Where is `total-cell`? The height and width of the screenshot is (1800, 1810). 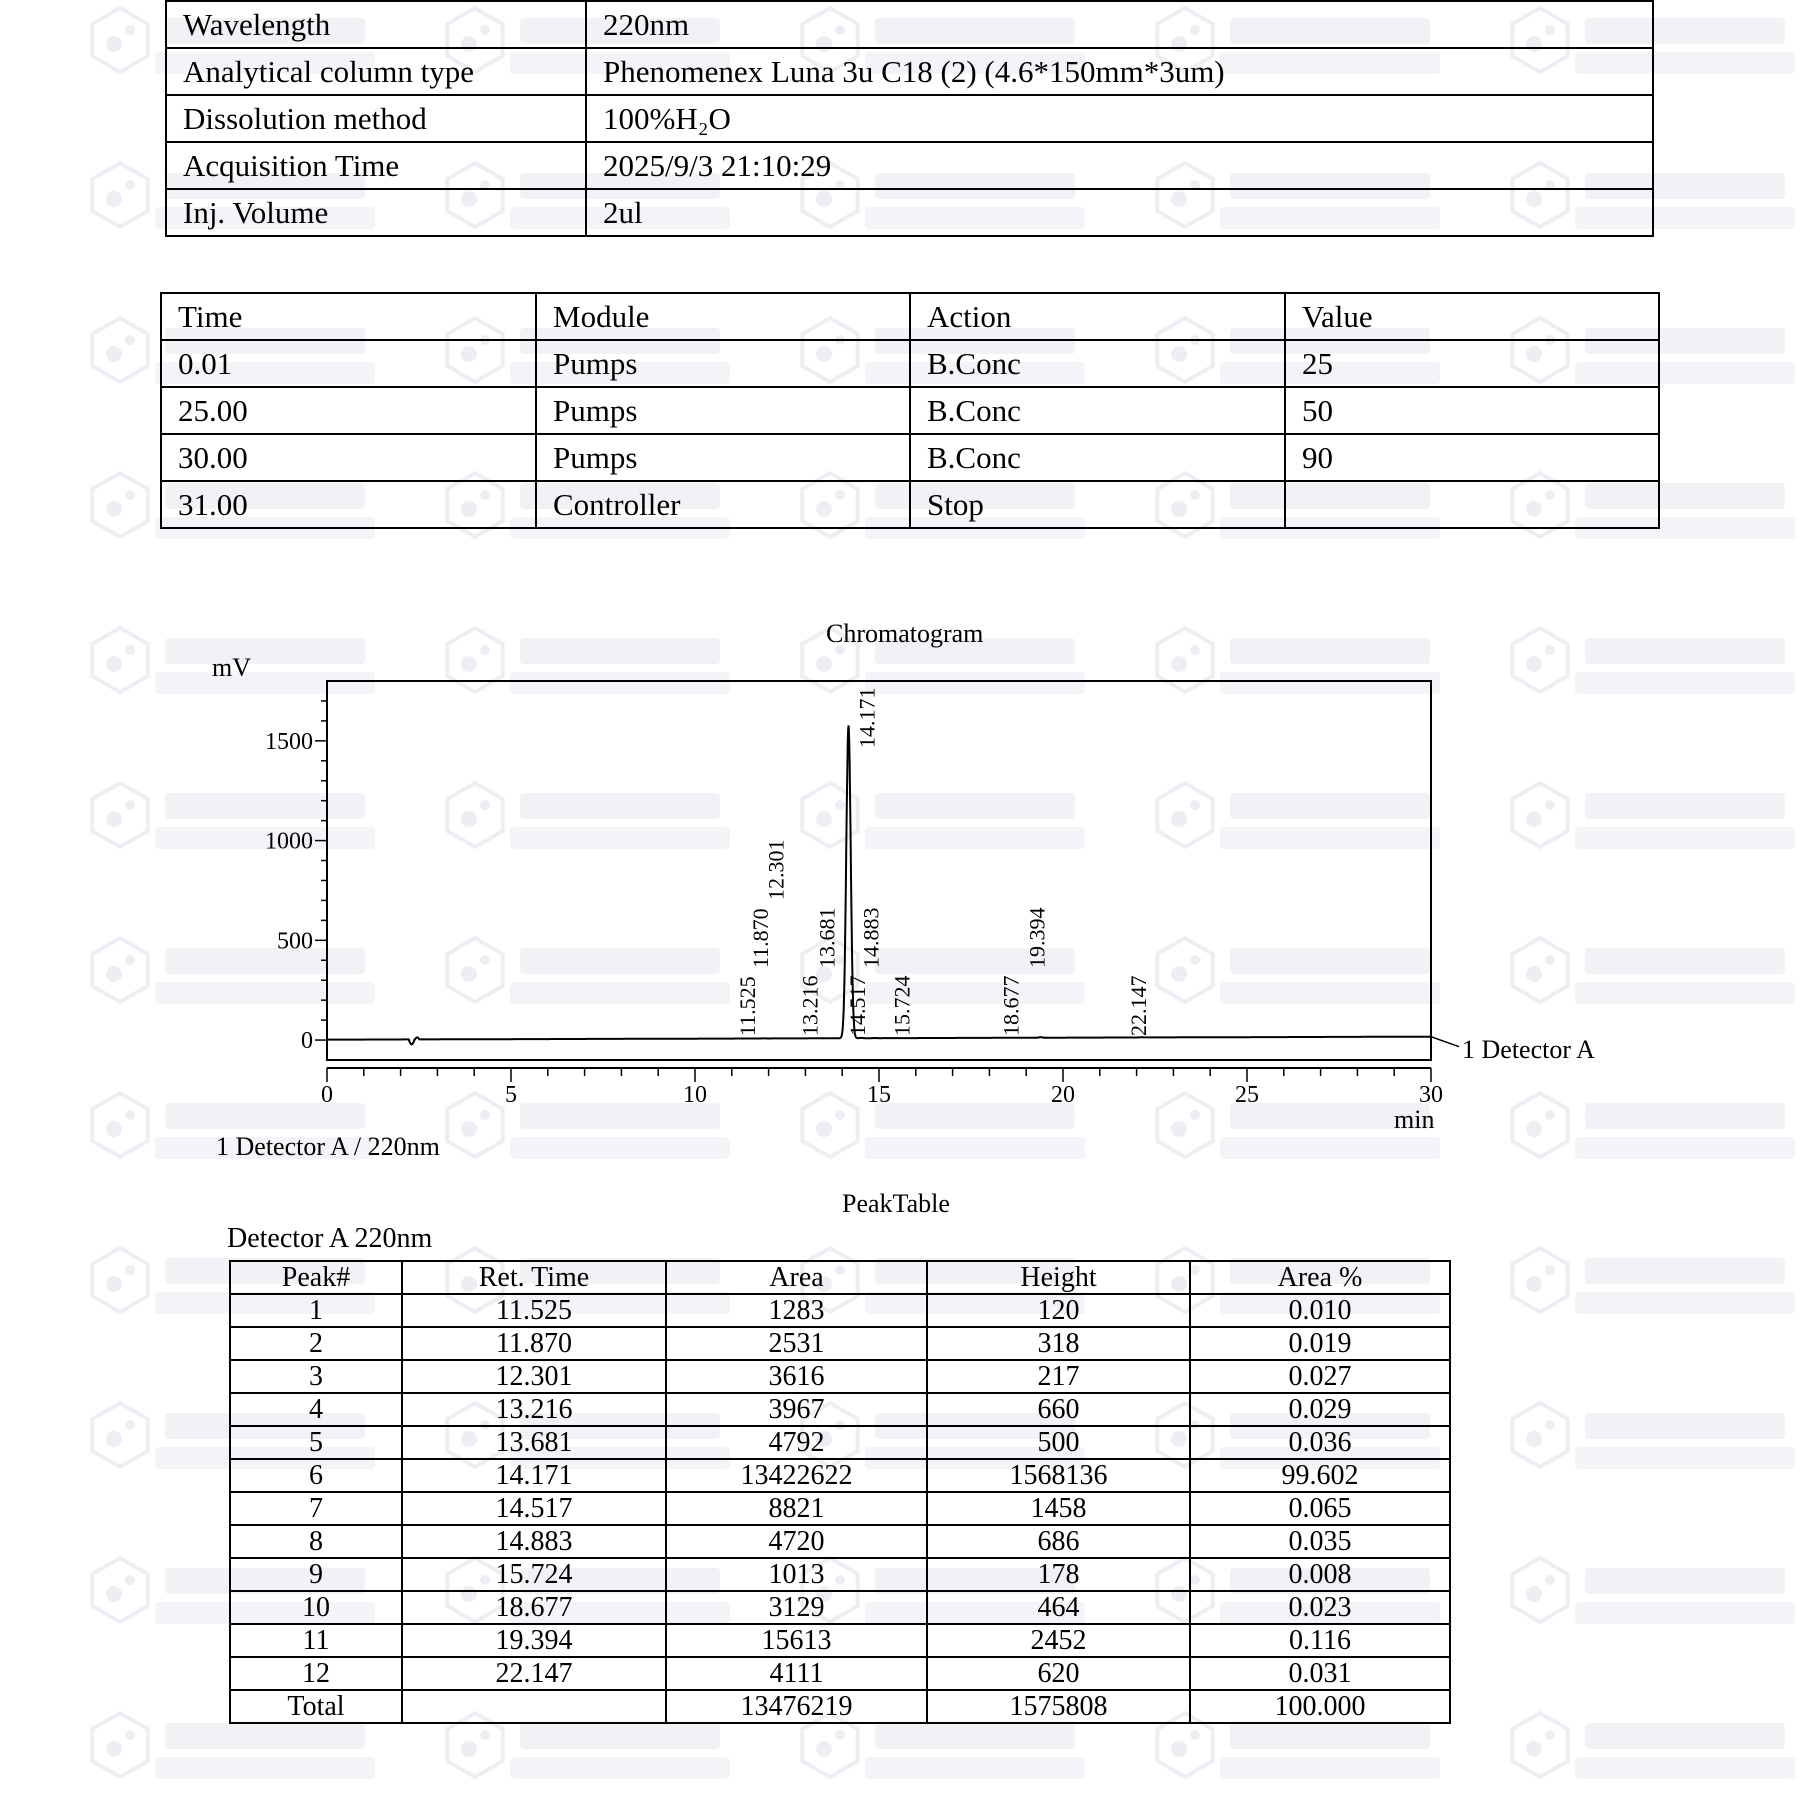
total-cell is located at coordinates (534, 1706).